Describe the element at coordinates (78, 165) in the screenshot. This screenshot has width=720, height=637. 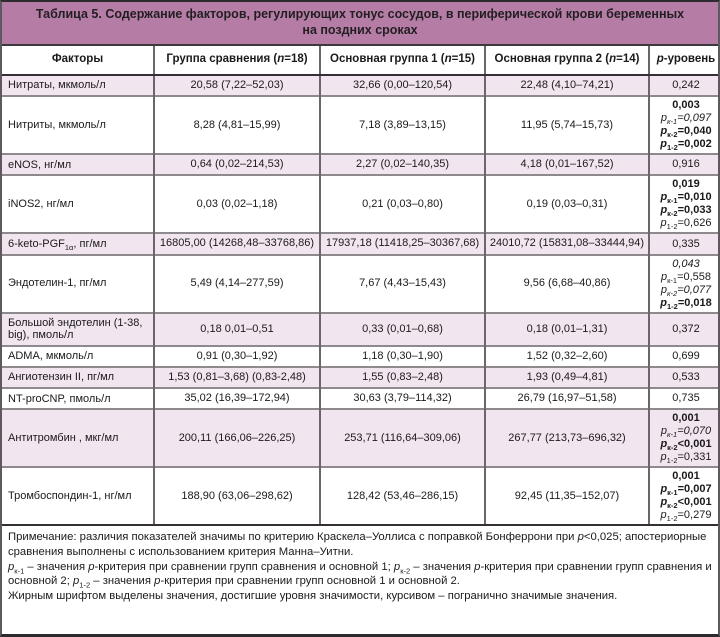
I see `factor-cell: eNOS, нг/мл` at that location.